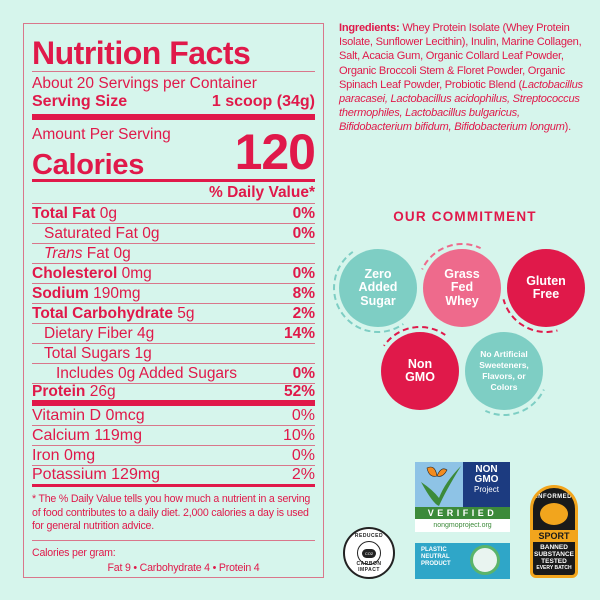 Image resolution: width=600 pixels, height=600 pixels. What do you see at coordinates (87, 353) in the screenshot?
I see `nutrient-name: Total Sugars` at bounding box center [87, 353].